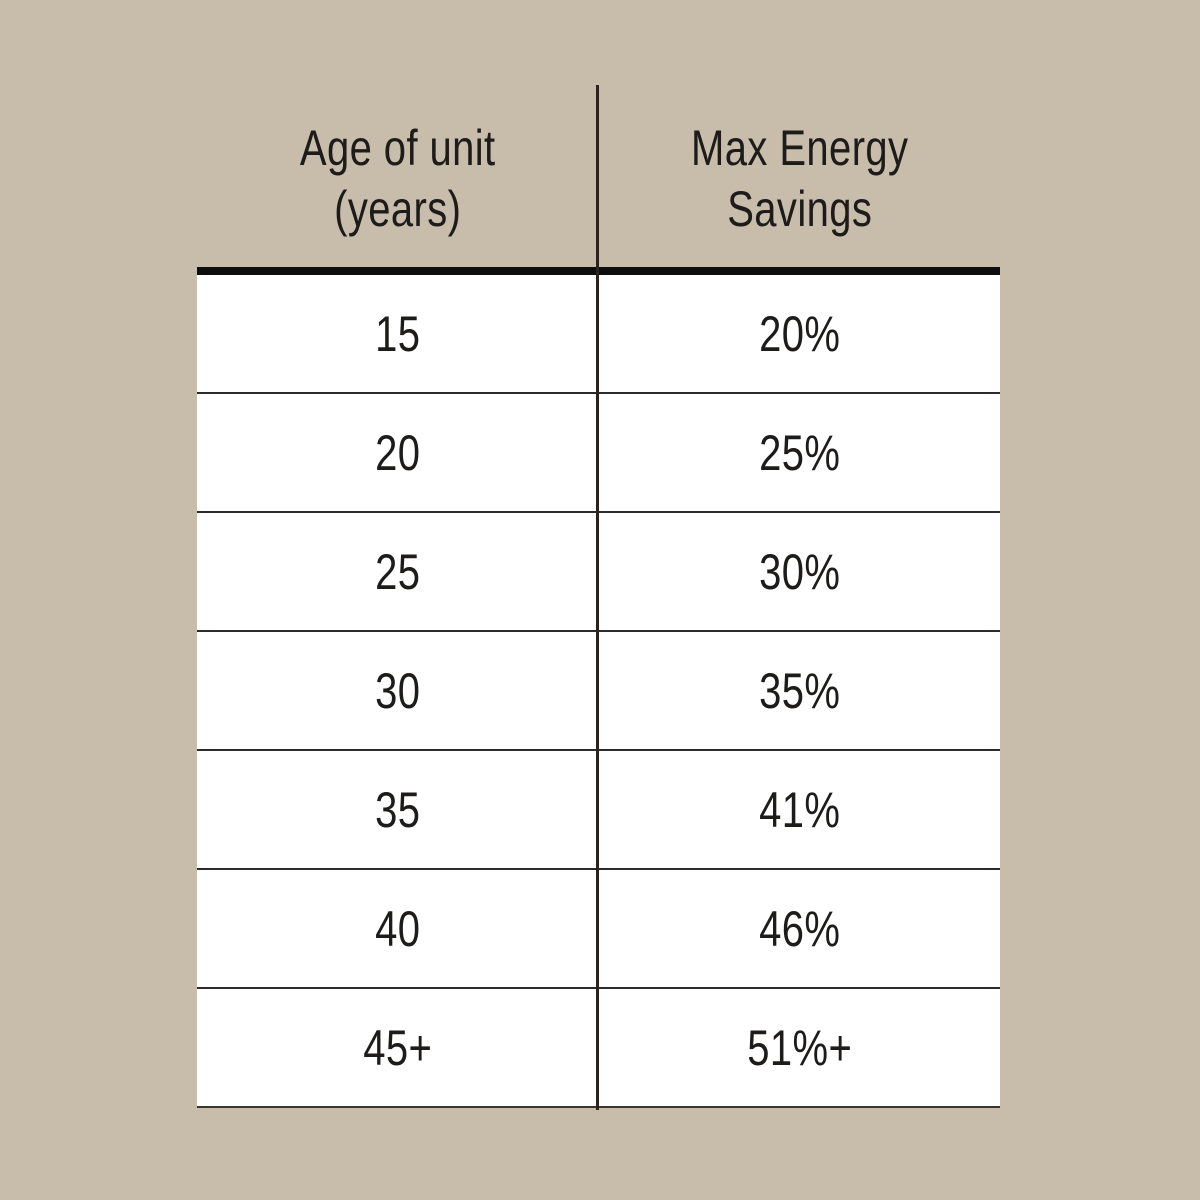  Describe the element at coordinates (398, 1047) in the screenshot. I see `age-cell: 45+` at that location.